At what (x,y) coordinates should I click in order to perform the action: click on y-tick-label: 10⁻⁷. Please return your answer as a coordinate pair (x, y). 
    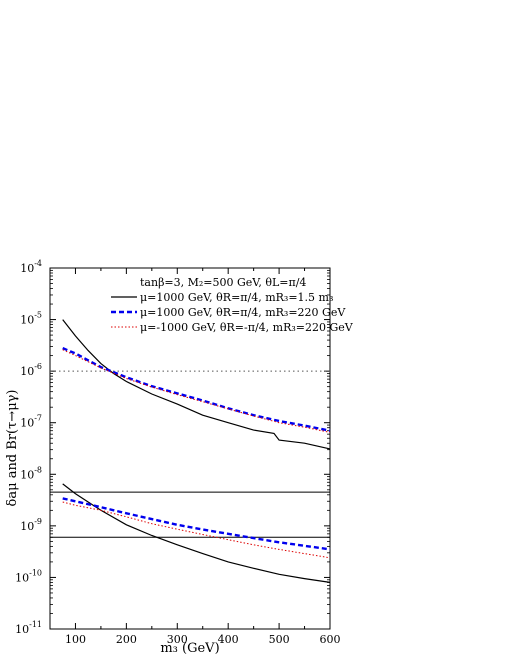
    Looking at the image, I should click on (31, 422).